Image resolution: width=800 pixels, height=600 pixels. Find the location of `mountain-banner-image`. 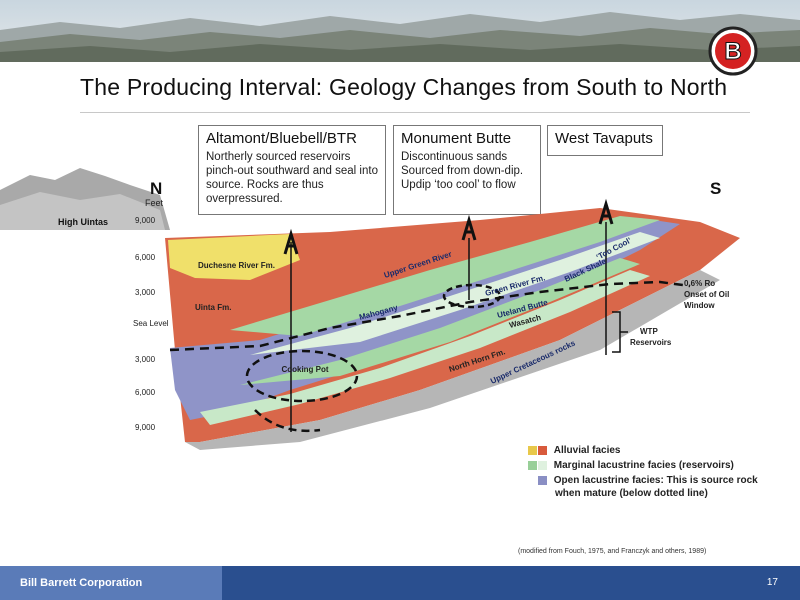

mountain-banner-image is located at coordinates (400, 31).